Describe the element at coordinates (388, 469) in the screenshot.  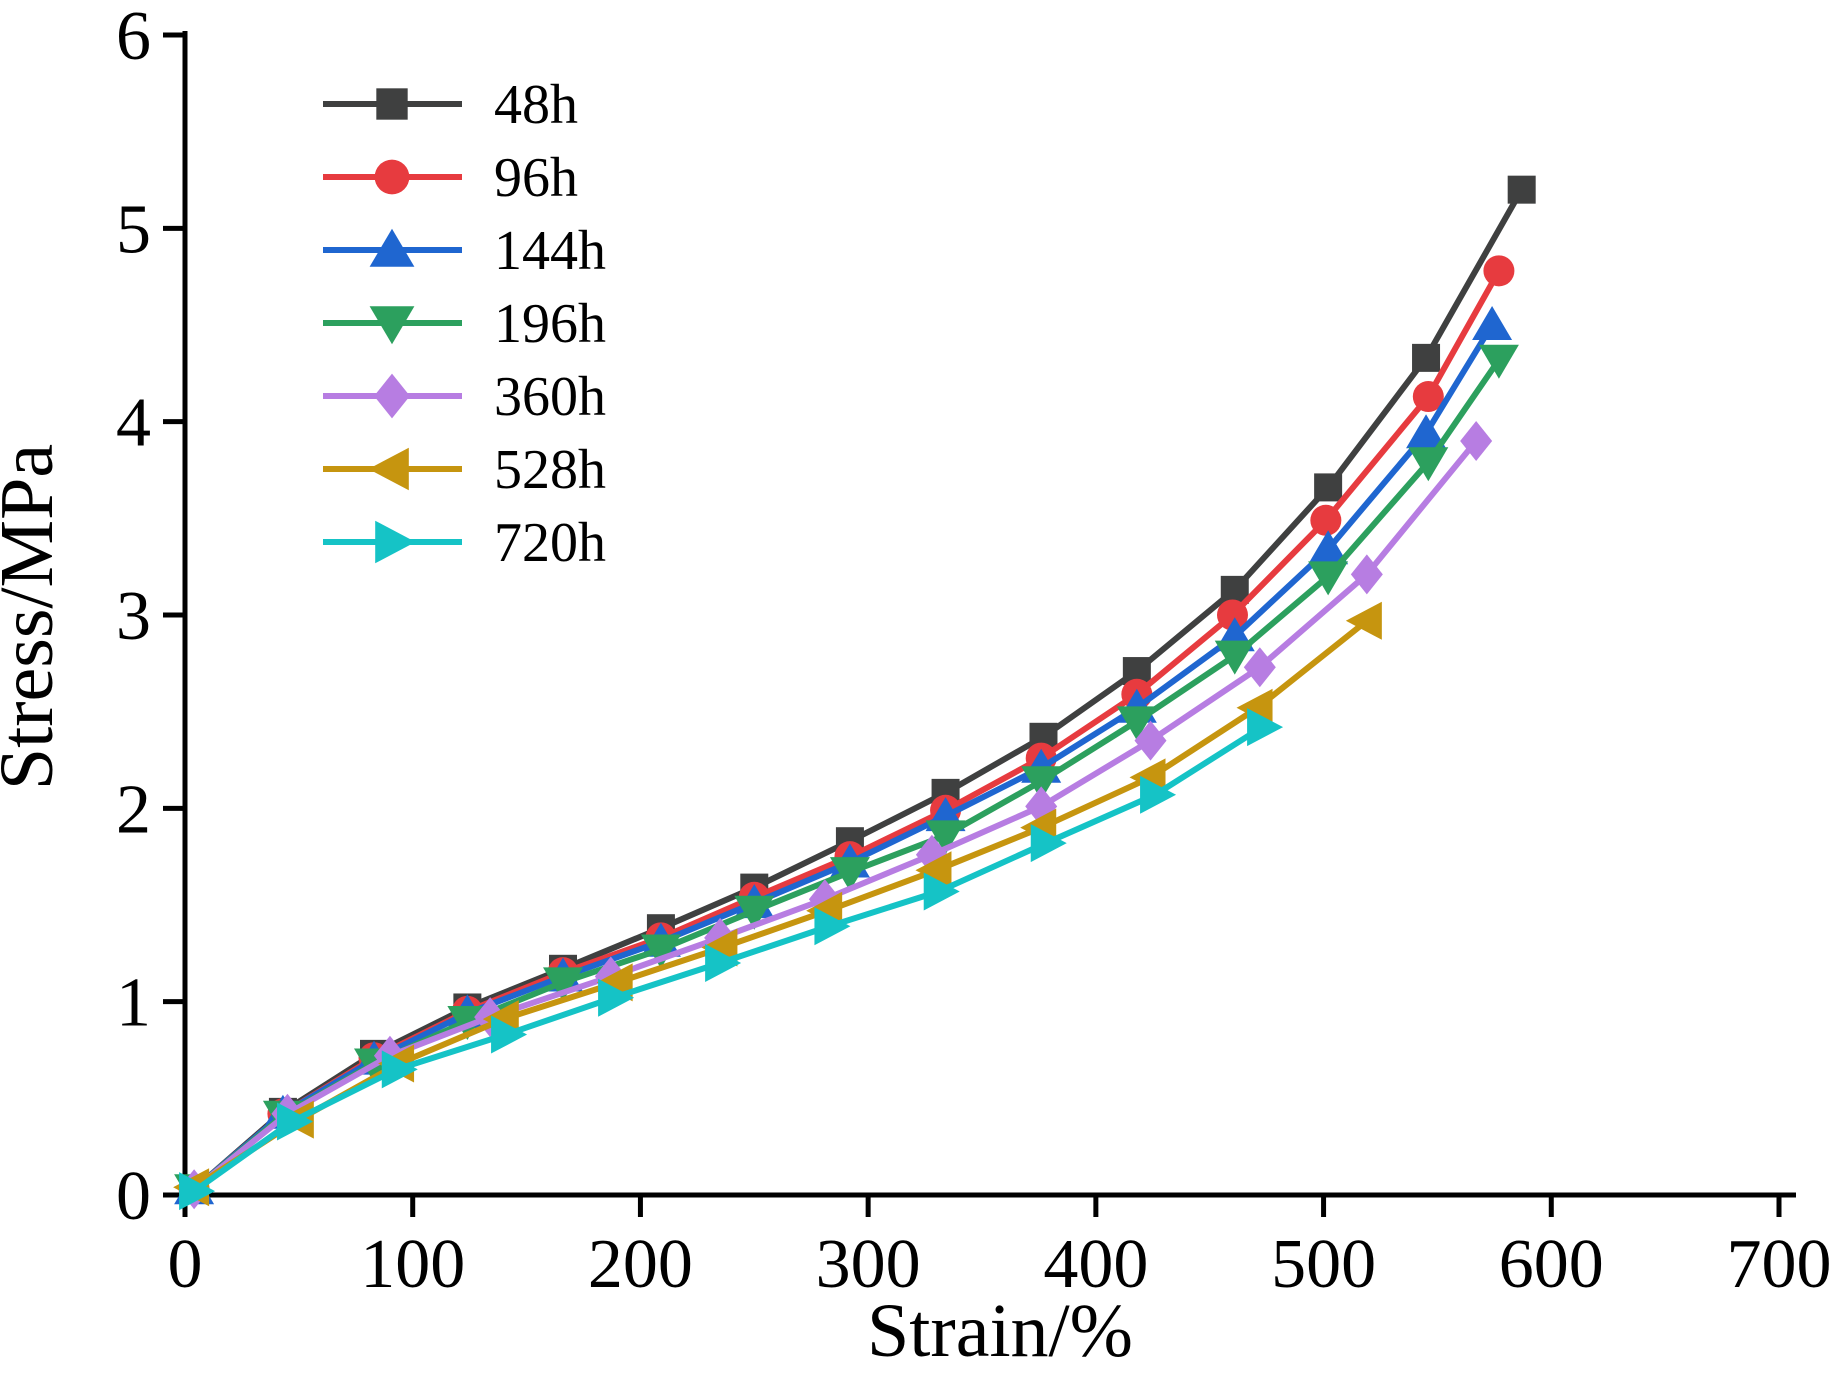
I see `legend-marker-triangle-left-icon` at that location.